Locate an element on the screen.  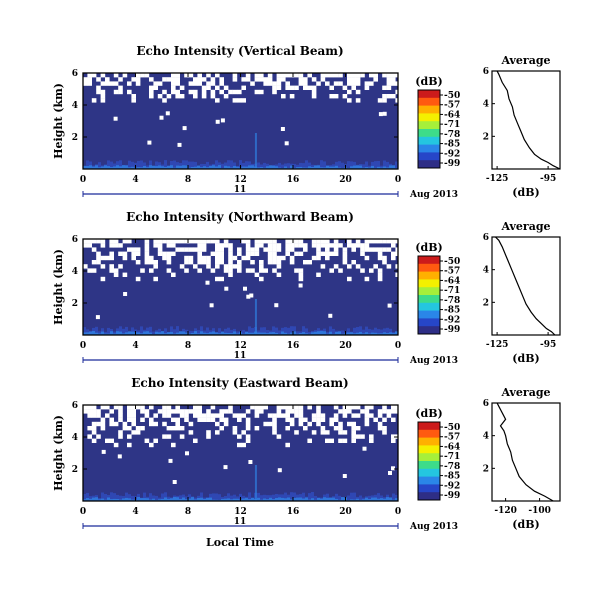
panel-3-colorbar-tick-label: -92 is located at coordinates (452, 486).